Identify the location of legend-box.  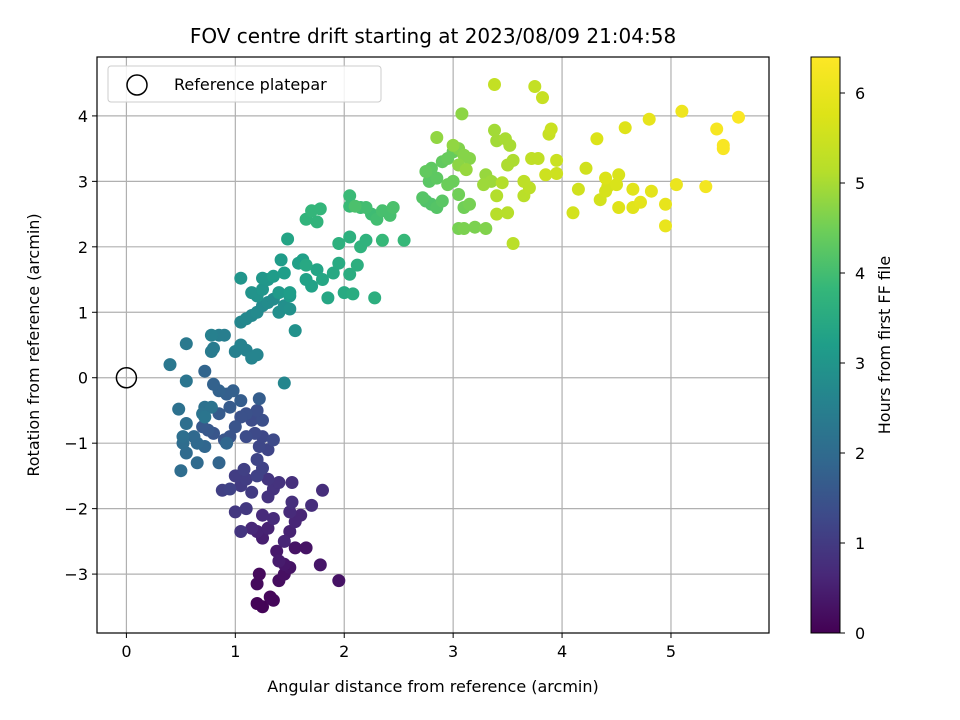
(244, 84).